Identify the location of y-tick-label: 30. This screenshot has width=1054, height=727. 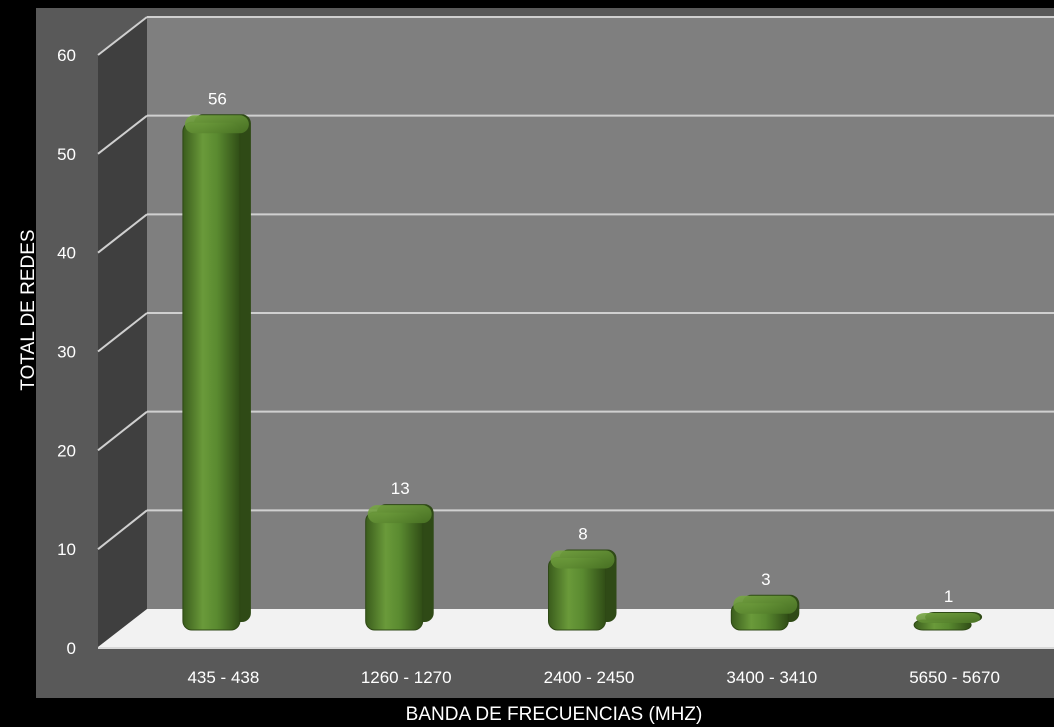
(66, 352).